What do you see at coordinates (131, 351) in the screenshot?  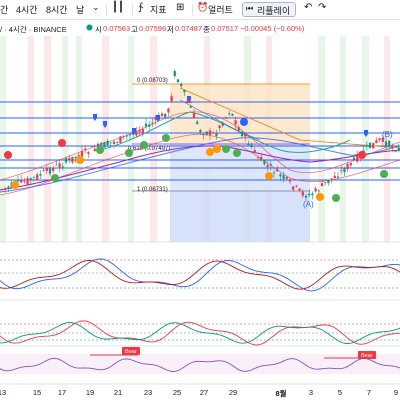 I see `bear-tag-1: Bear` at bounding box center [131, 351].